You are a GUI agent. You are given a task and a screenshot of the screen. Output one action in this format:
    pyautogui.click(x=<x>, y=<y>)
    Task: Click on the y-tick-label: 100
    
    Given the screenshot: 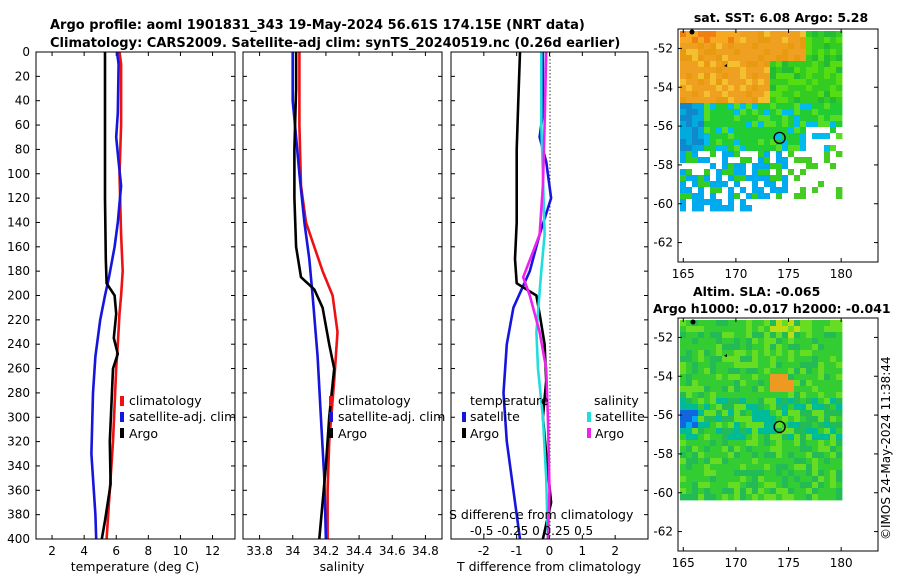 What is the action you would take?
    pyautogui.click(x=18, y=174)
    